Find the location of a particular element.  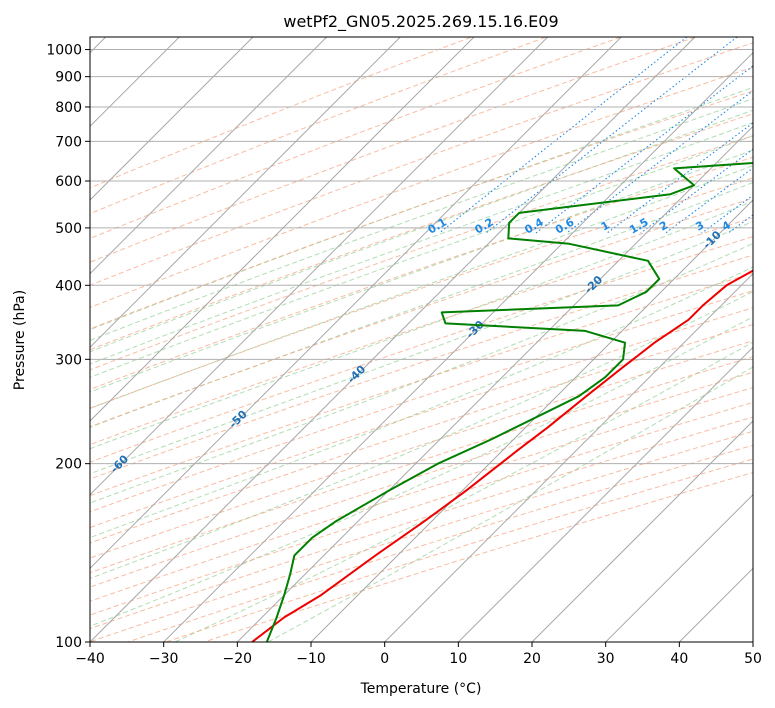

x-tick-label: 50 is located at coordinates (753, 659).